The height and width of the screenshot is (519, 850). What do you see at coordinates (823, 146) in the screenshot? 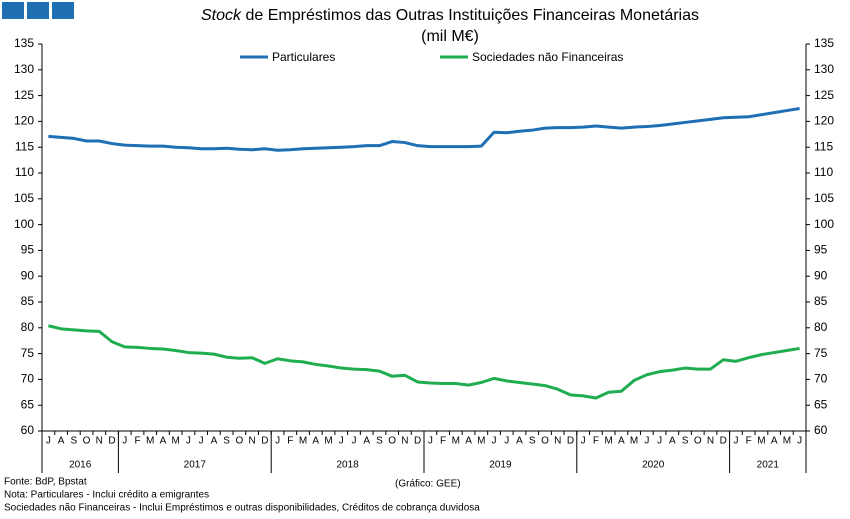
I see `y2-tick-label: 115` at bounding box center [823, 146].